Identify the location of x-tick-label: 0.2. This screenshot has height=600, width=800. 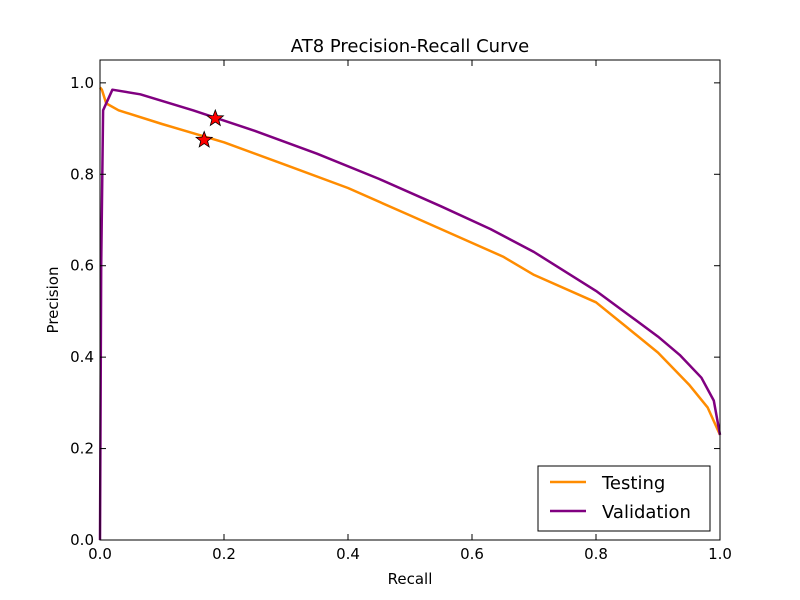
(224, 554).